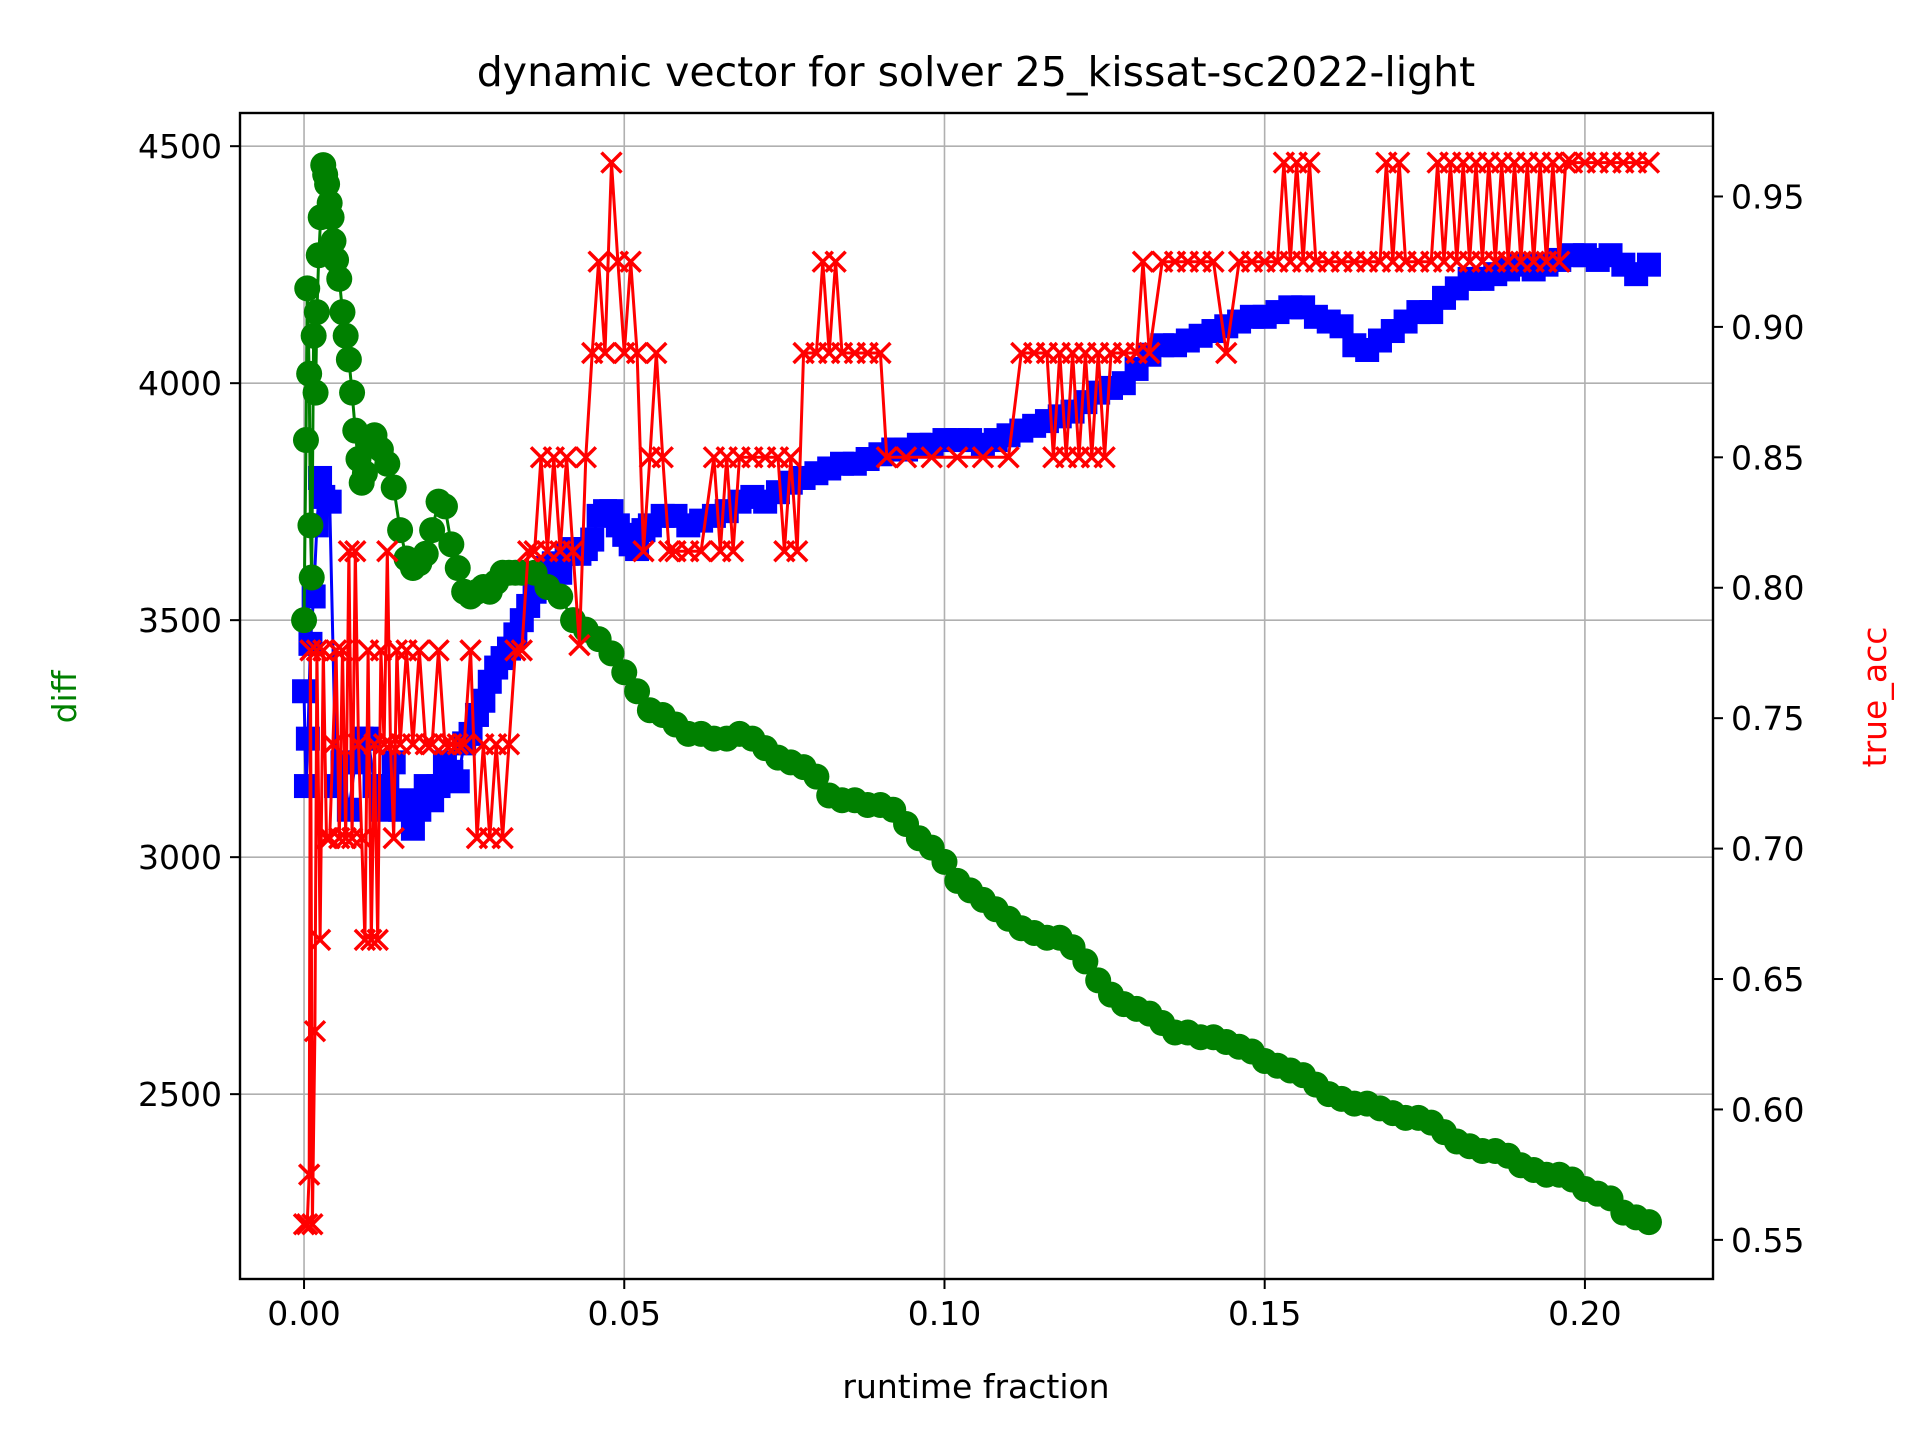  Describe the element at coordinates (303, 1313) in the screenshot. I see `x-tick-label: 0.00` at that location.